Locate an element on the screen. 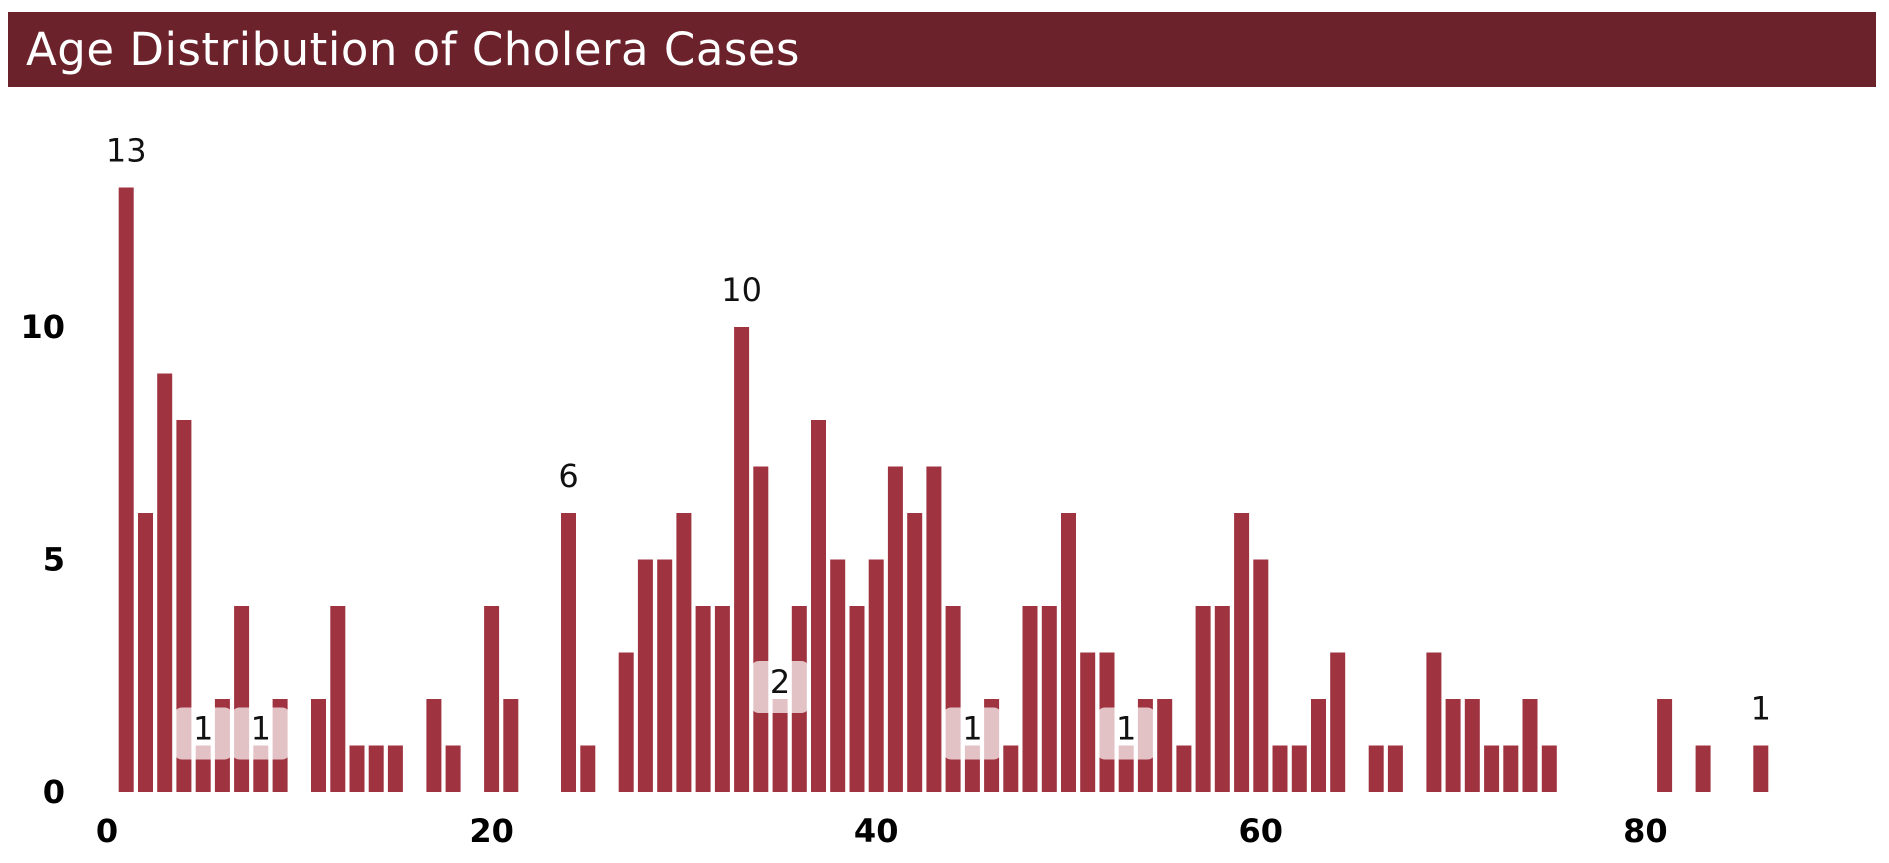 The image size is (1889, 863). data-label-age-86: 1 is located at coordinates (1761, 709).